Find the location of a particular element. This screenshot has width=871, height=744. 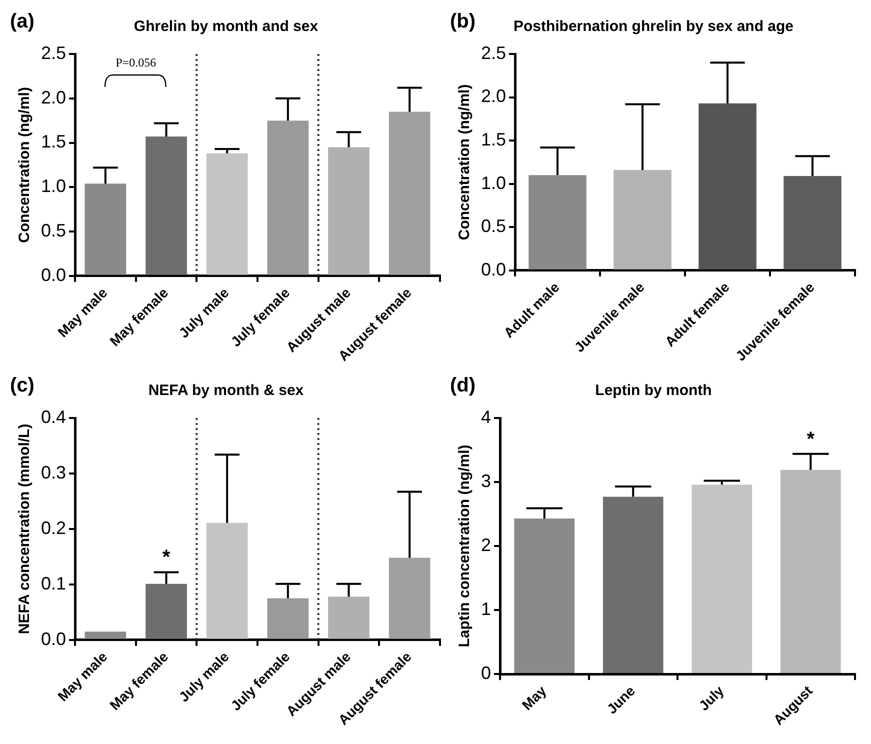

annotation: P=0.056 is located at coordinates (136, 62).